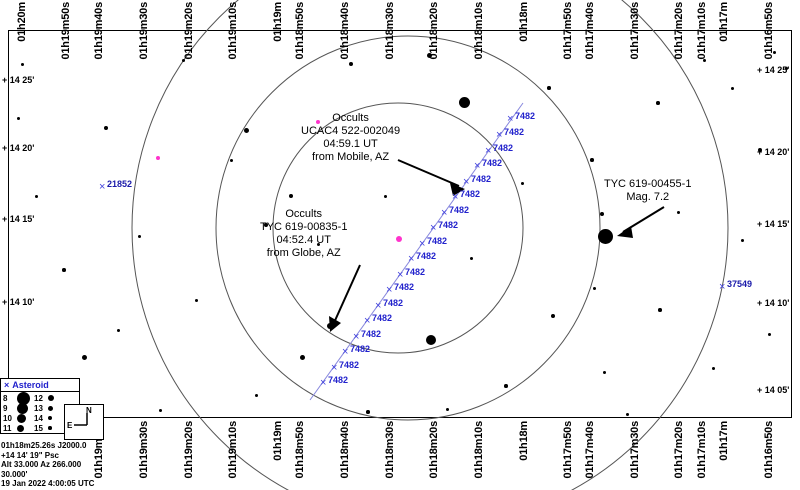 This screenshot has width=800, height=490. What do you see at coordinates (7, 418) in the screenshot?
I see `magnitude-value: 10` at bounding box center [7, 418].